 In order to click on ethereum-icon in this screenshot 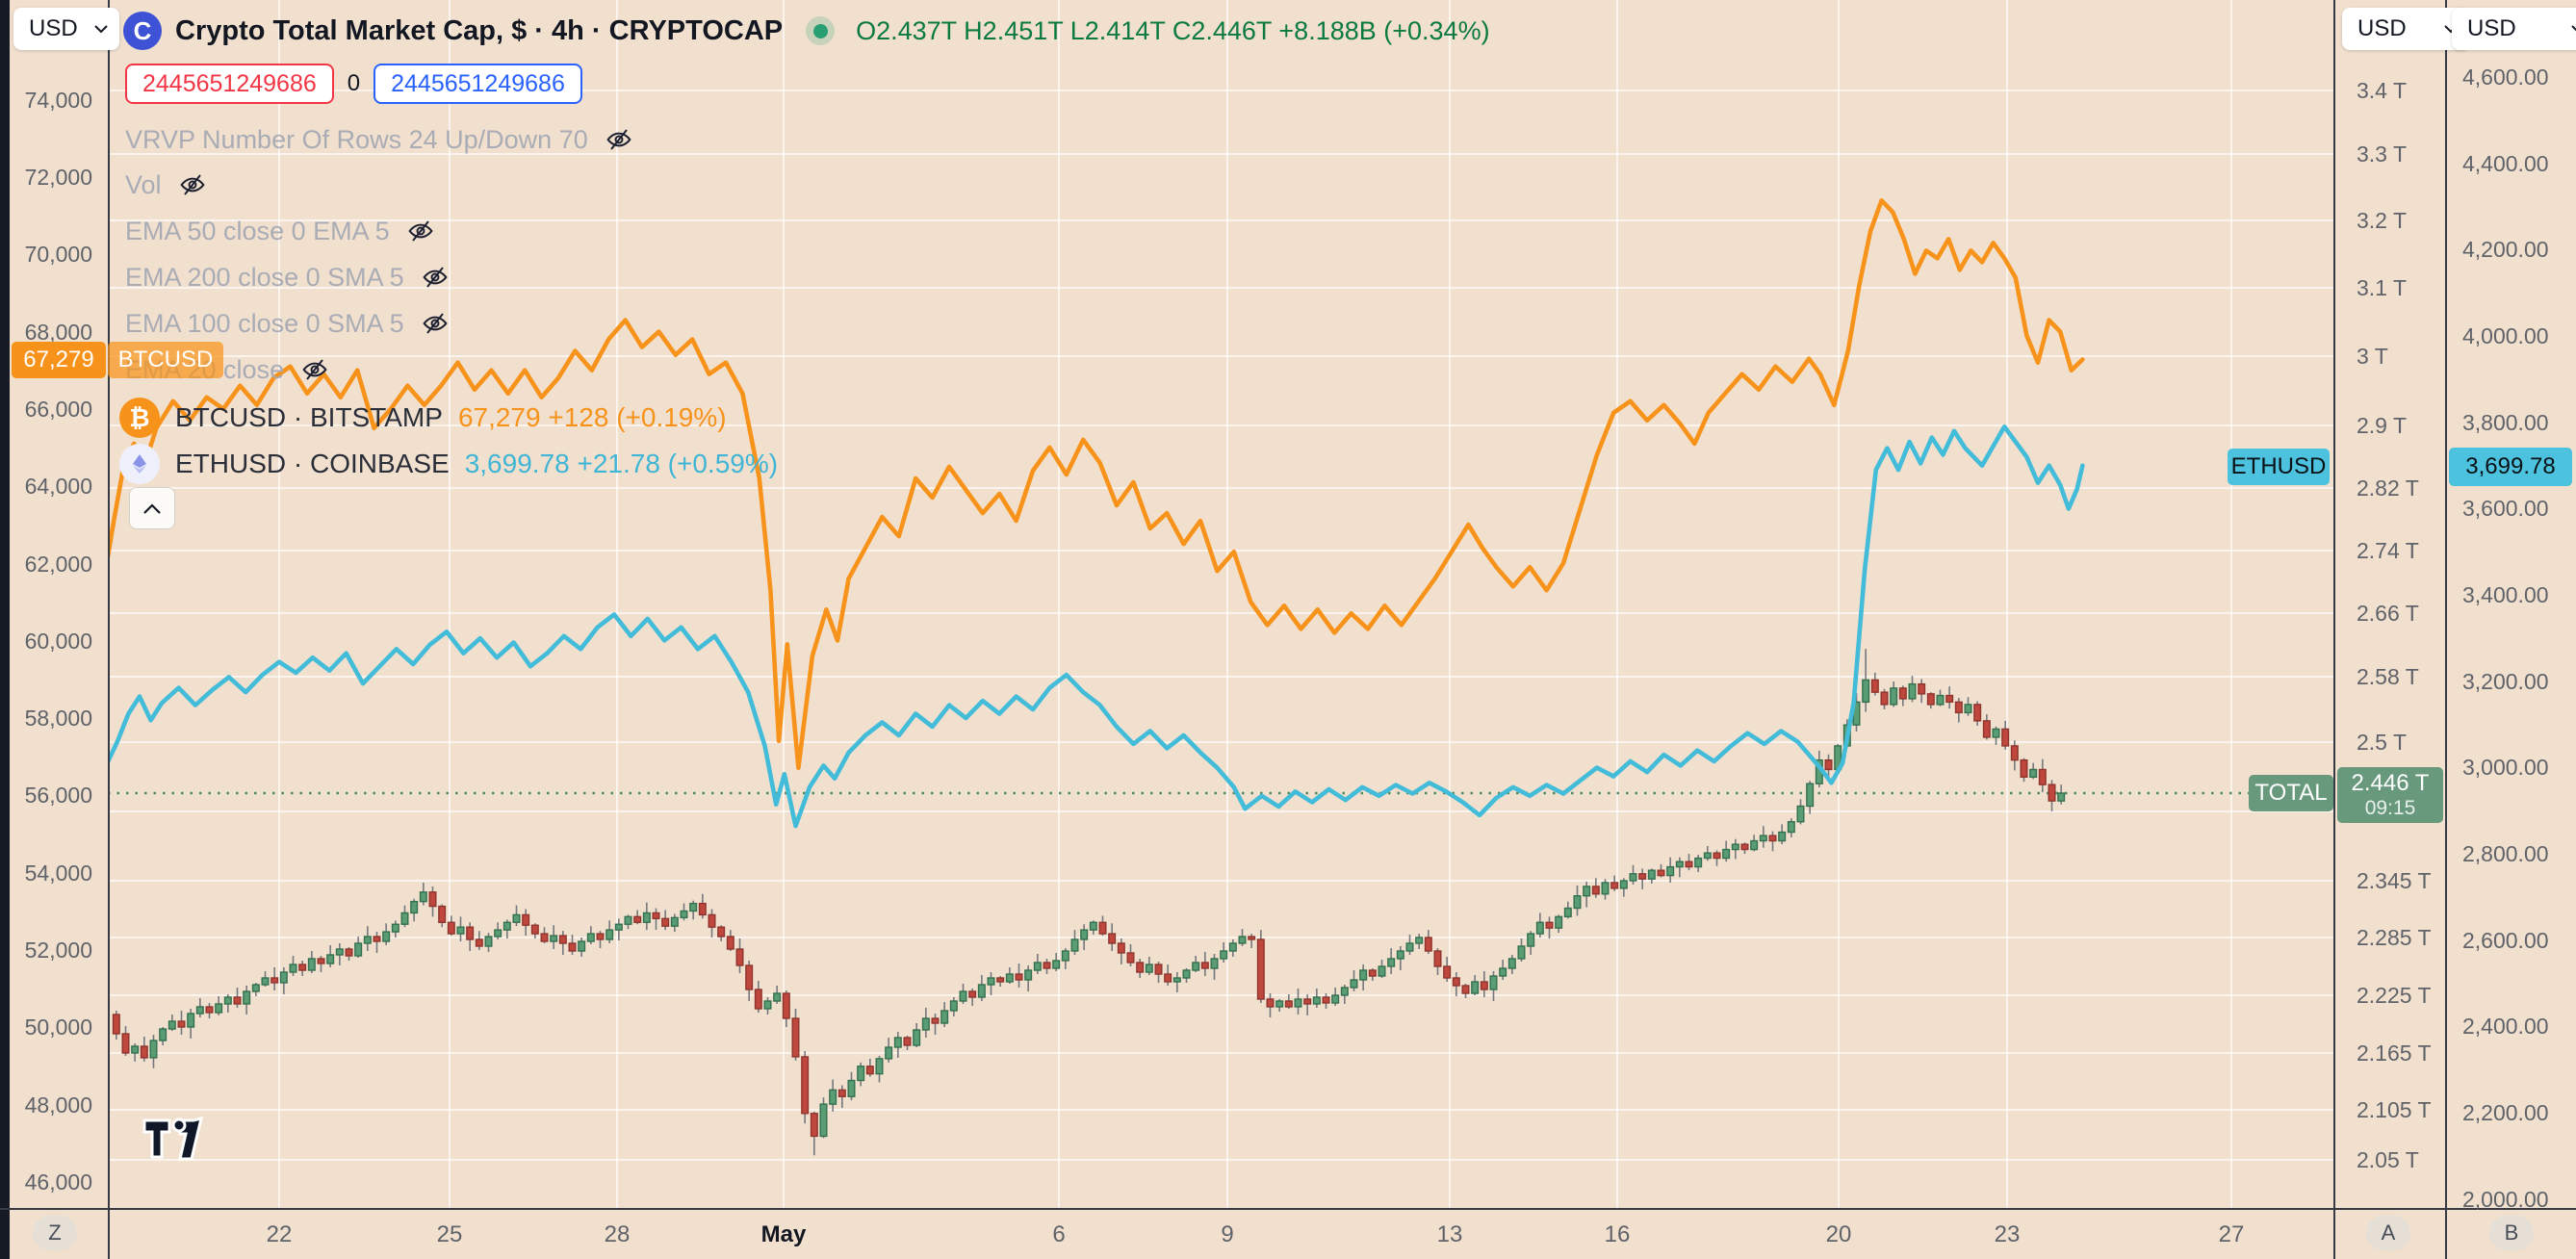, I will do `click(140, 464)`.